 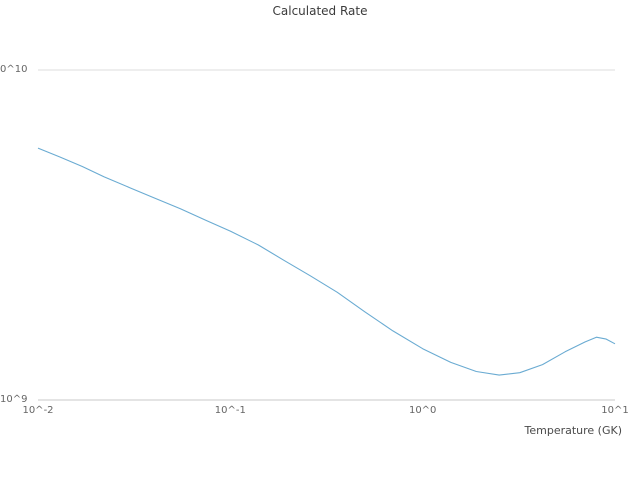 What do you see at coordinates (422, 410) in the screenshot?
I see `x-tick-label: 10^0` at bounding box center [422, 410].